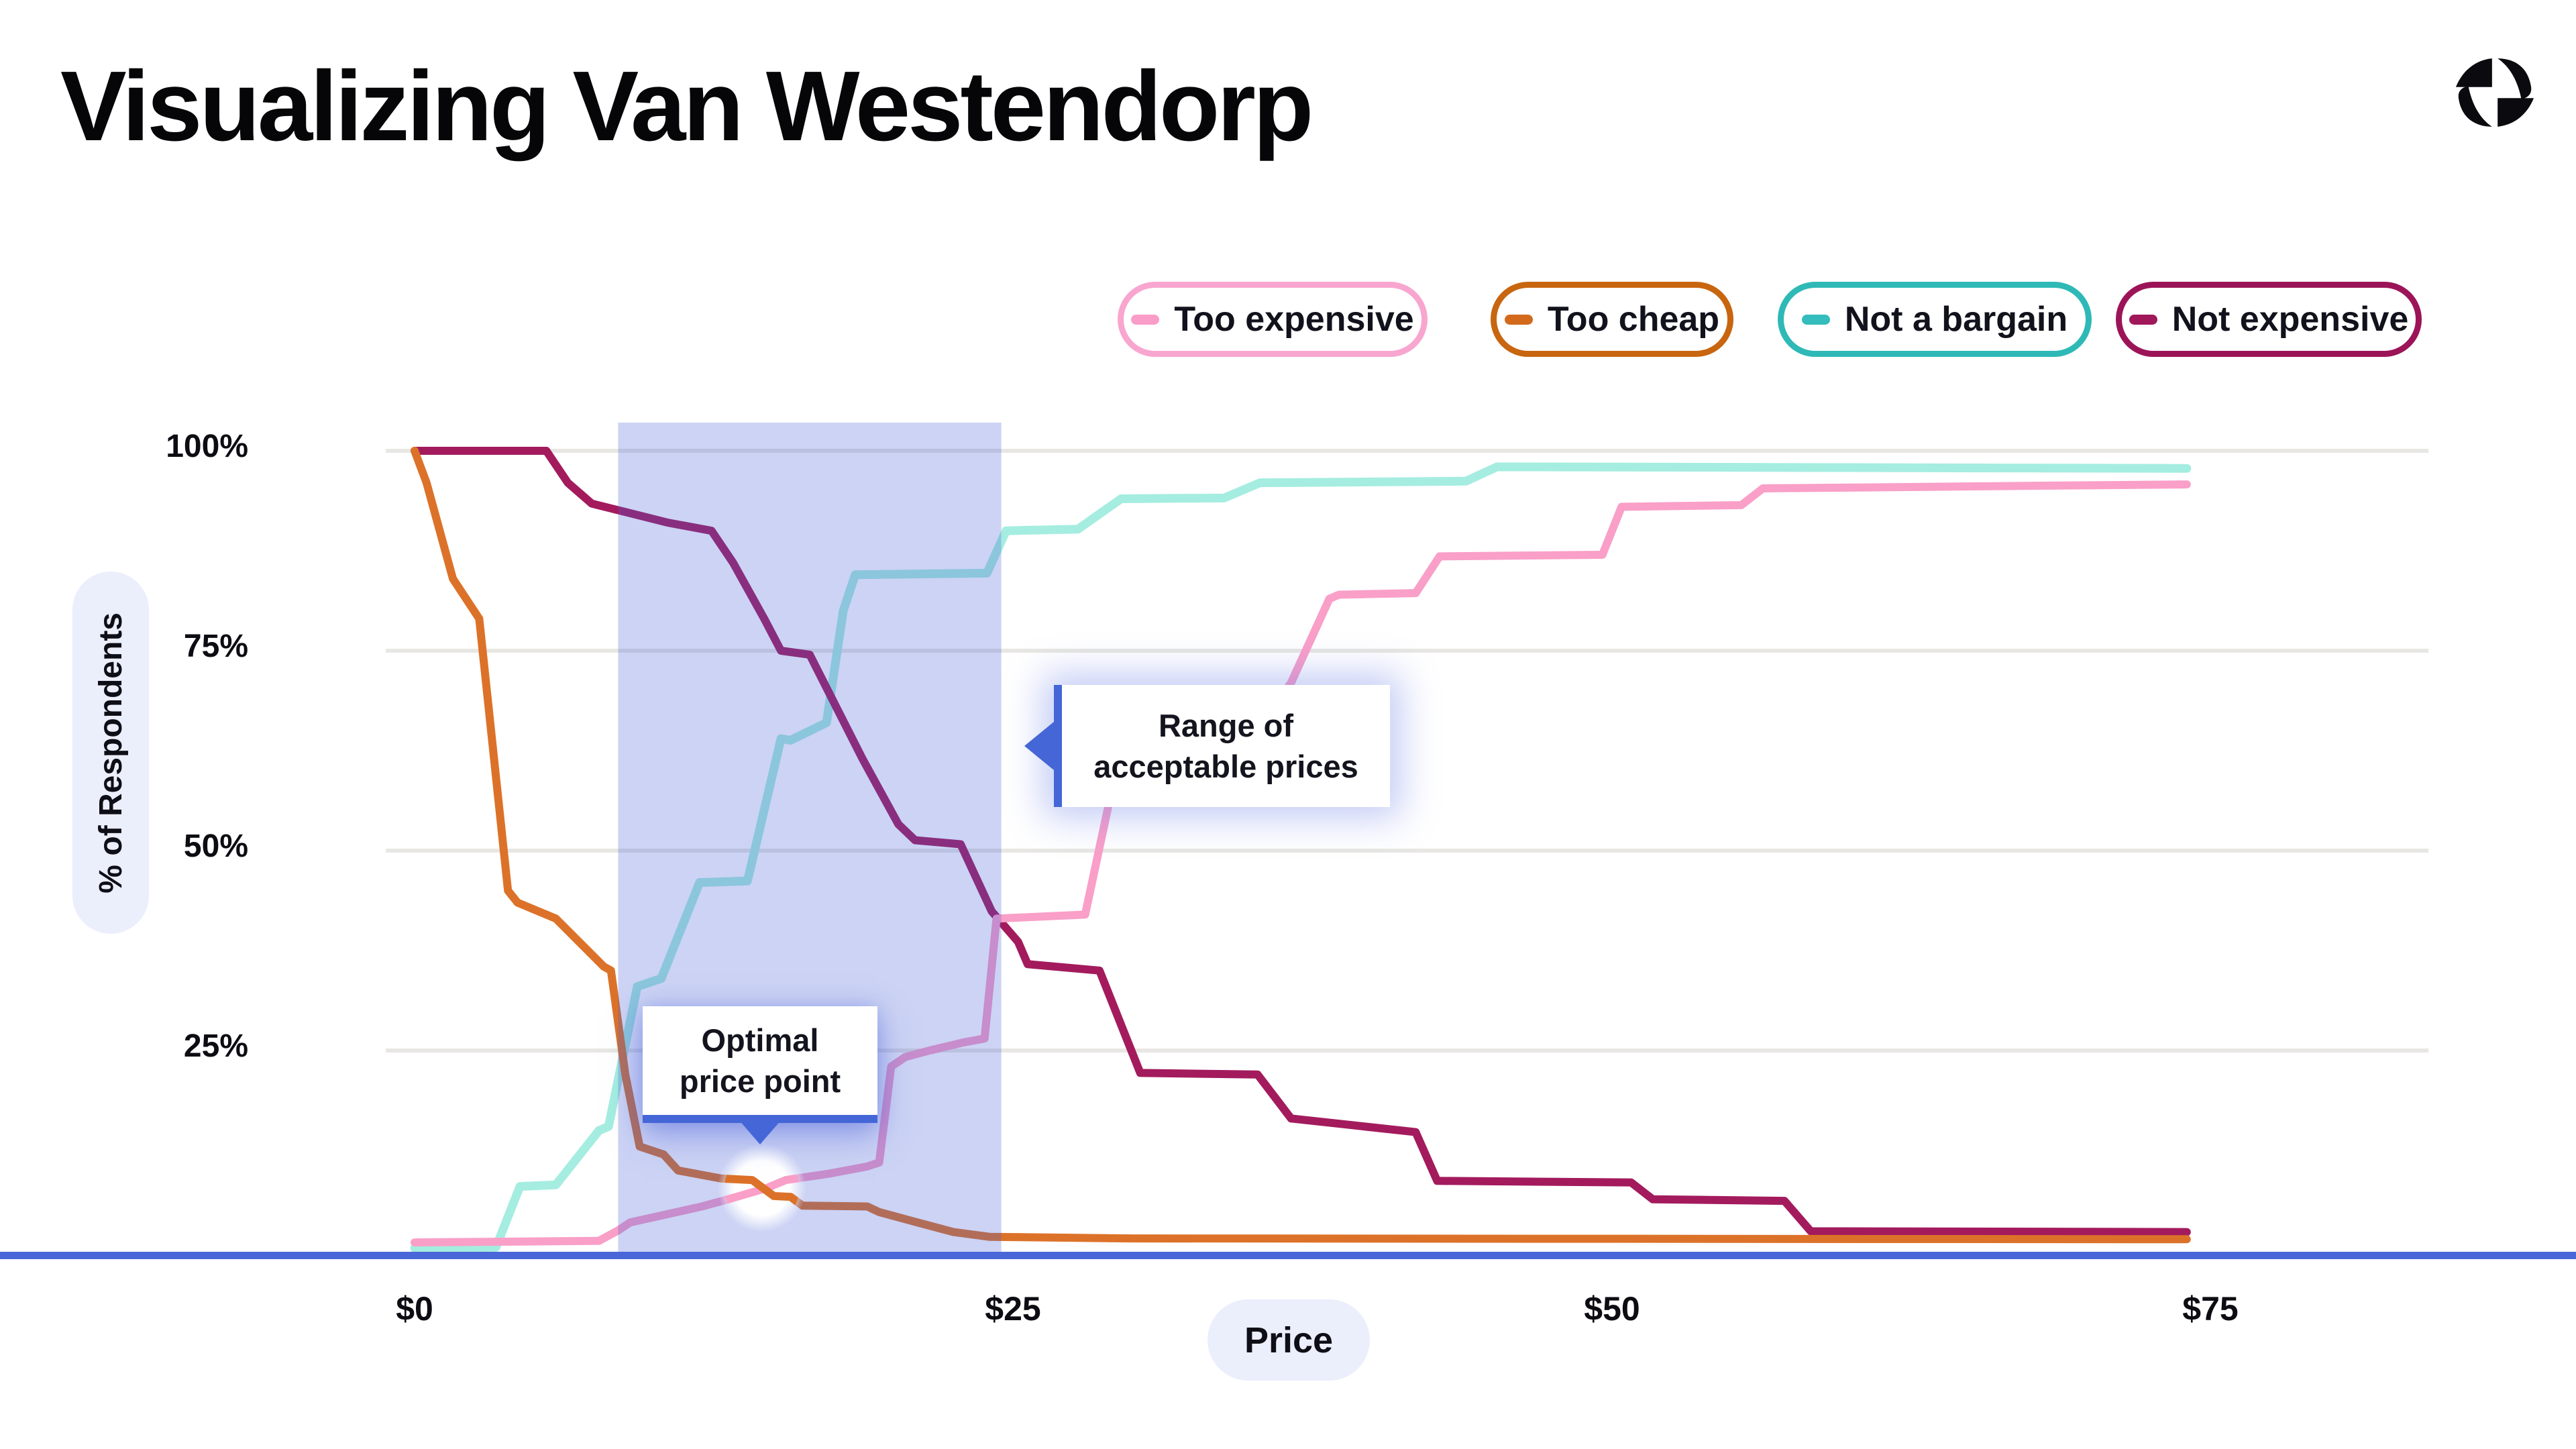  I want to click on legend-item-not-expensive: Not expensive, so click(2269, 319).